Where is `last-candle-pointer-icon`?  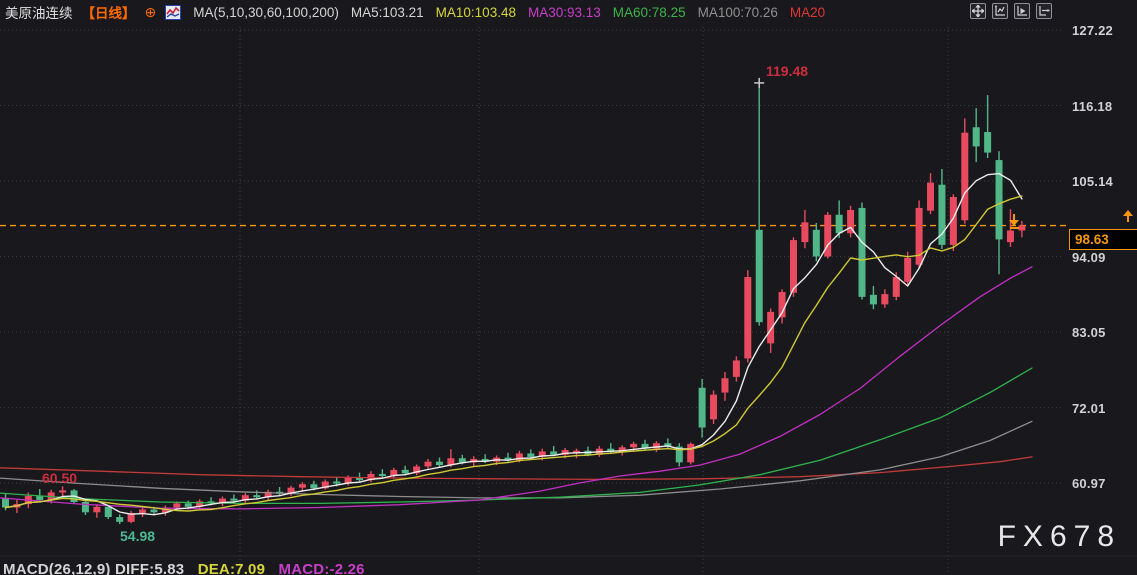
last-candle-pointer-icon is located at coordinates (1014, 221).